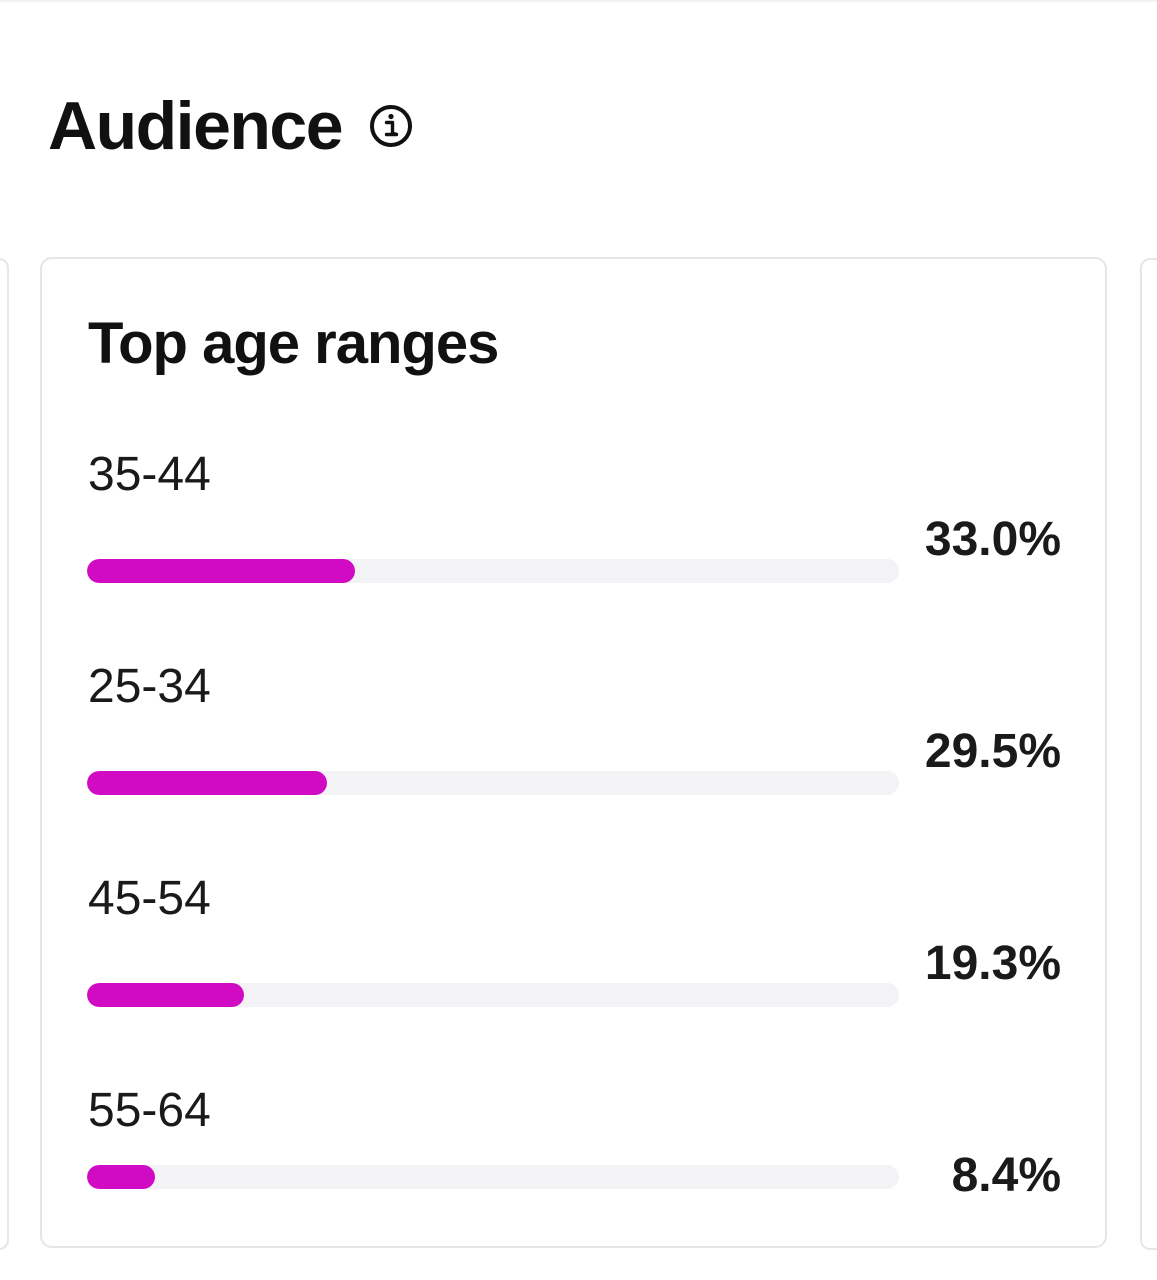 This screenshot has height=1280, width=1157. I want to click on percent-value: 8.4%, so click(1006, 1175).